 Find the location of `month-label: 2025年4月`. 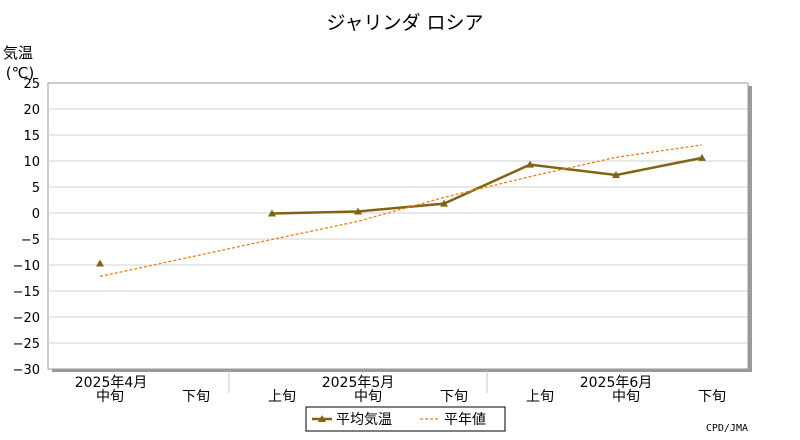

month-label: 2025年4月 is located at coordinates (111, 383).